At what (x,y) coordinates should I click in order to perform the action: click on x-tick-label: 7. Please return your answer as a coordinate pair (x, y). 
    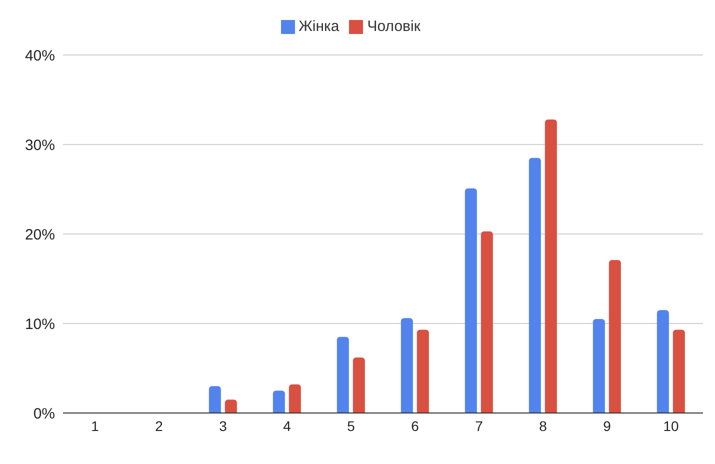
    Looking at the image, I should click on (479, 426).